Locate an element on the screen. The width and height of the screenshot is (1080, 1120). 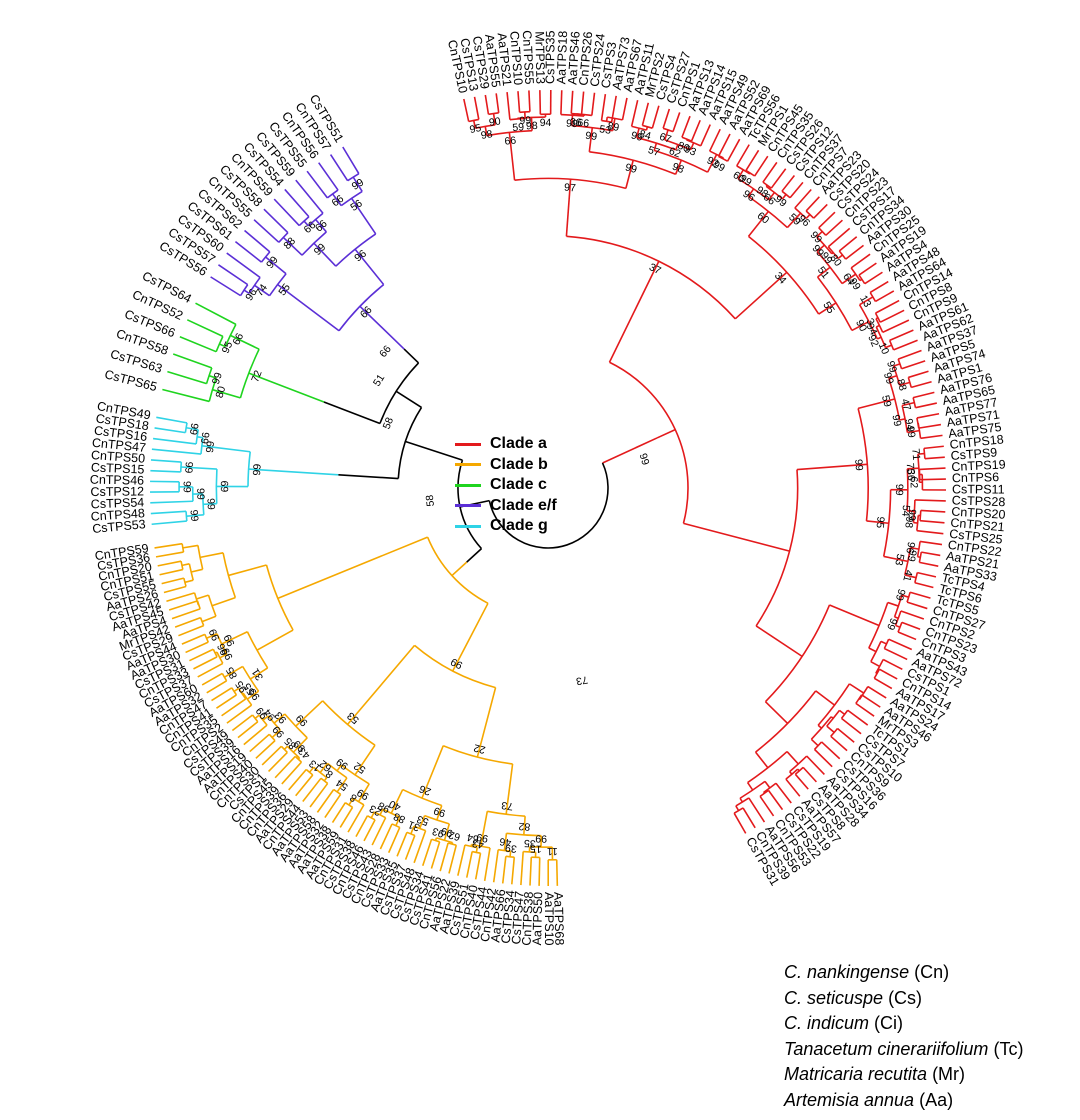
bootstrap-value: 10 is located at coordinates (884, 349).